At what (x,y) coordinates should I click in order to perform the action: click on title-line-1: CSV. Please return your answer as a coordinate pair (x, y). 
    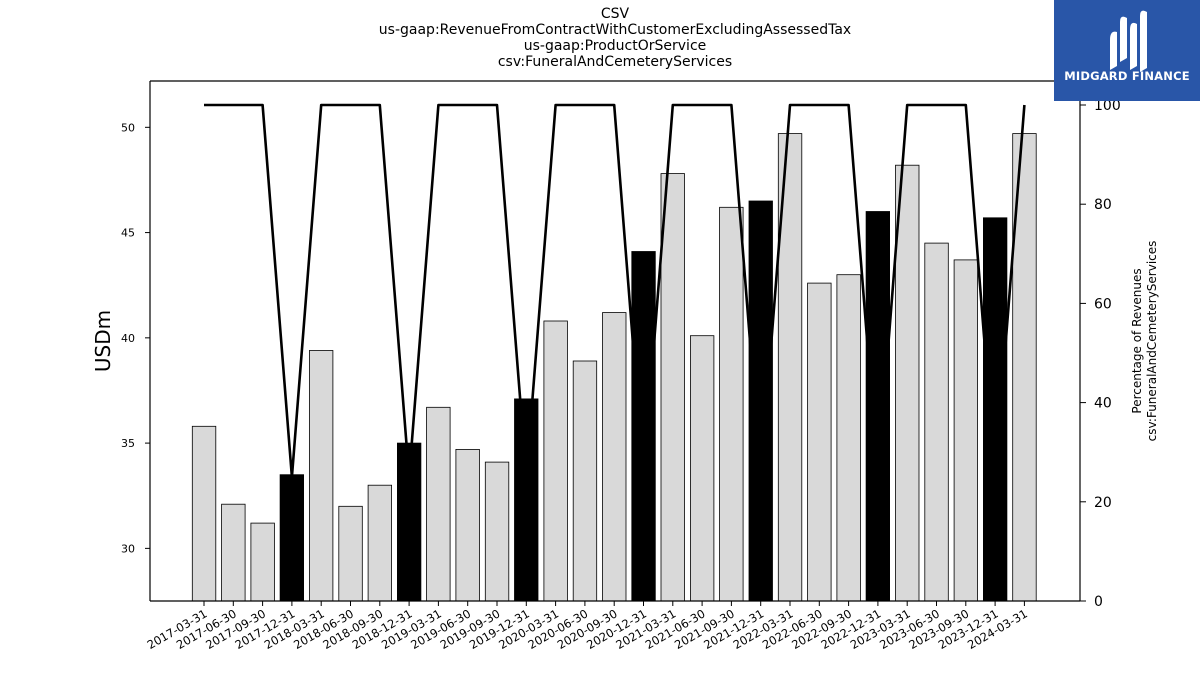
    Looking at the image, I should click on (615, 14).